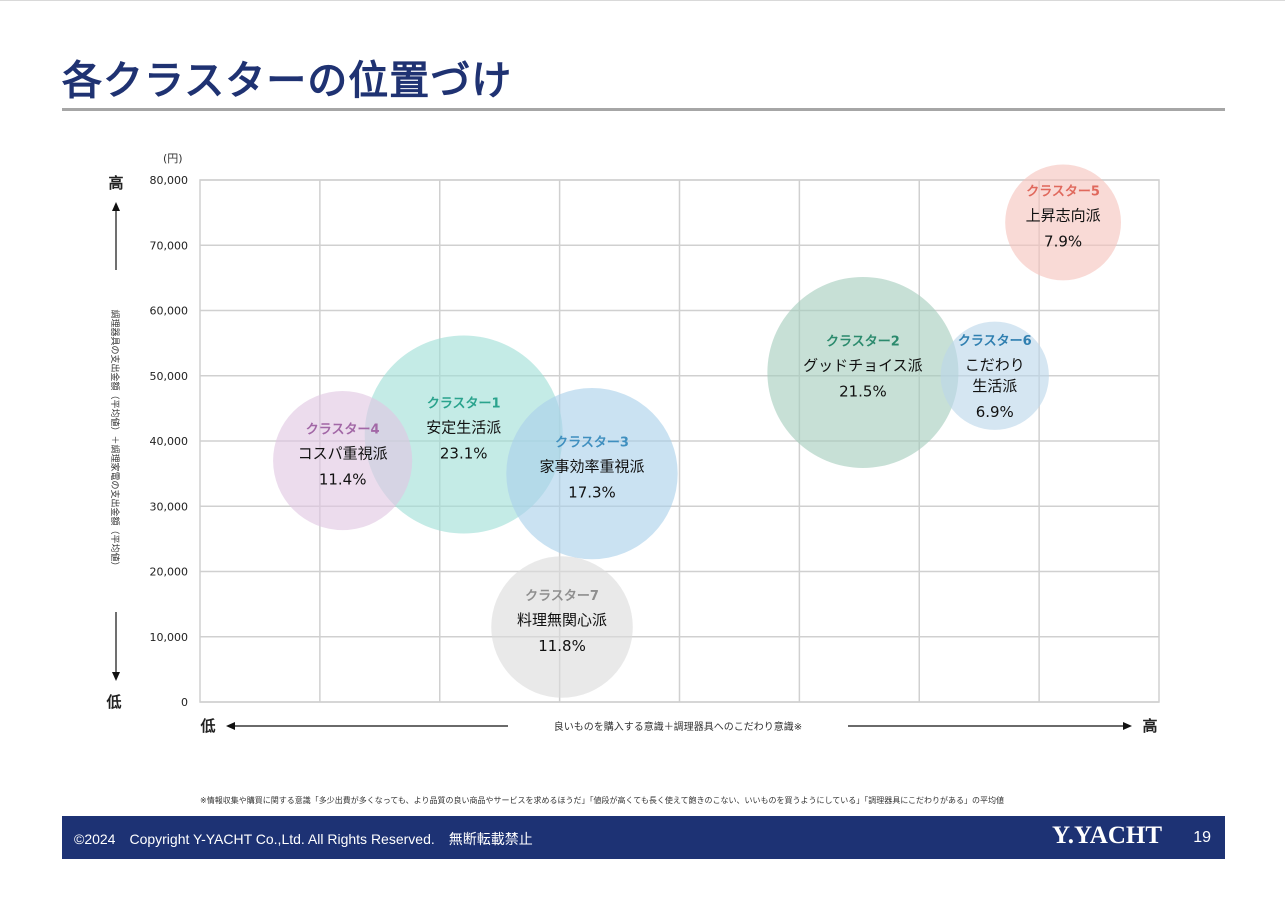 The width and height of the screenshot is (1285, 913). What do you see at coordinates (169, 311) in the screenshot?
I see `y-tick-label: 60,000` at bounding box center [169, 311].